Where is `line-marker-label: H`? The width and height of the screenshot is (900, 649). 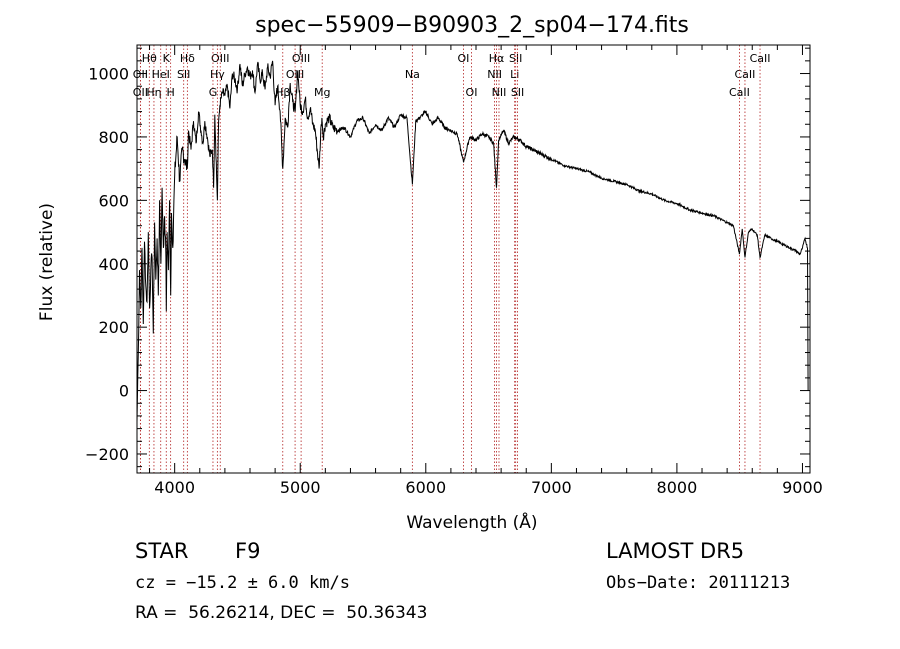
line-marker-label: H is located at coordinates (171, 92).